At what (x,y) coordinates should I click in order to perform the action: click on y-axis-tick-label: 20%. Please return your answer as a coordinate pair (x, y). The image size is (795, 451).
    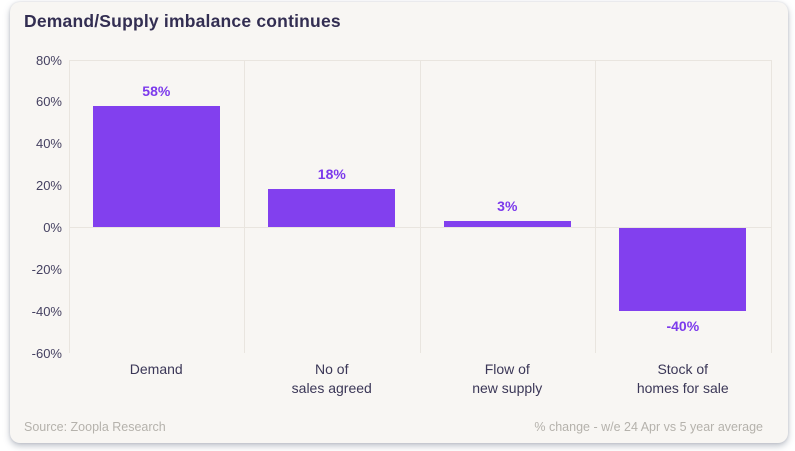
    Looking at the image, I should click on (48, 186).